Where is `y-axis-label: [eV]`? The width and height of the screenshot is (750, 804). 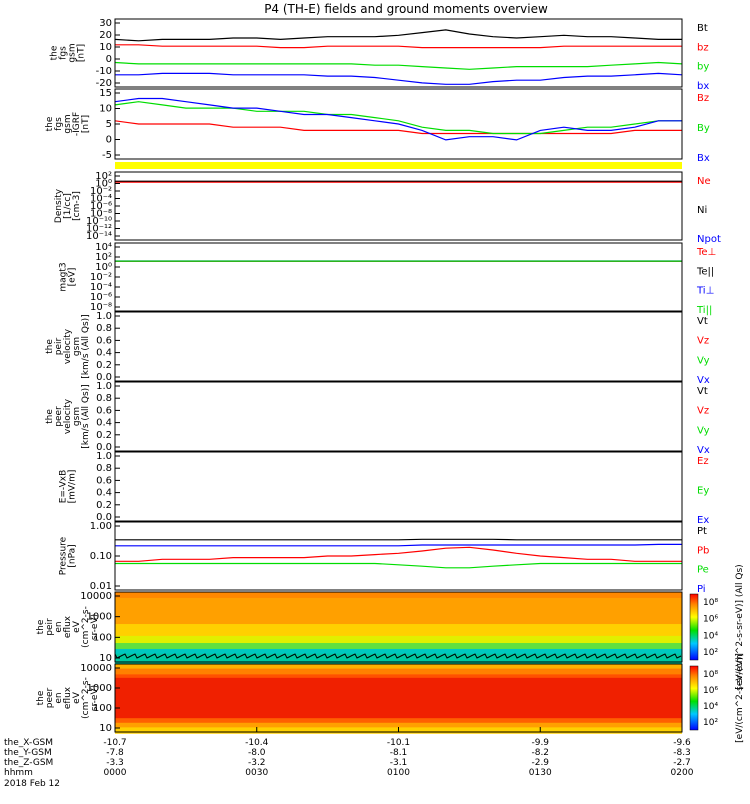 y-axis-label: [eV] is located at coordinates (73, 277).